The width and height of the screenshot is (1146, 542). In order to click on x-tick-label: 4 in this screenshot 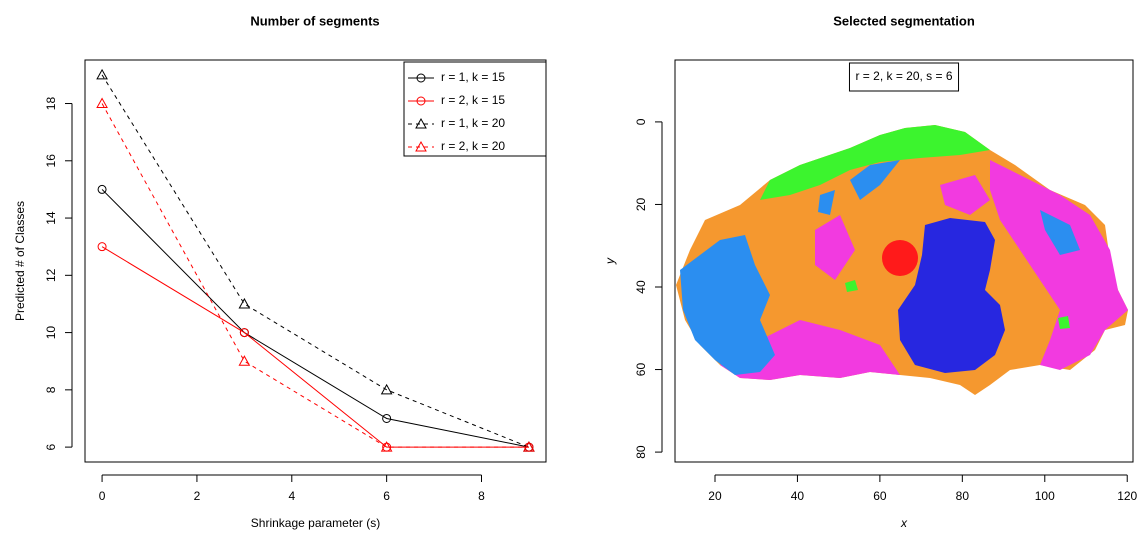, I will do `click(291, 496)`.